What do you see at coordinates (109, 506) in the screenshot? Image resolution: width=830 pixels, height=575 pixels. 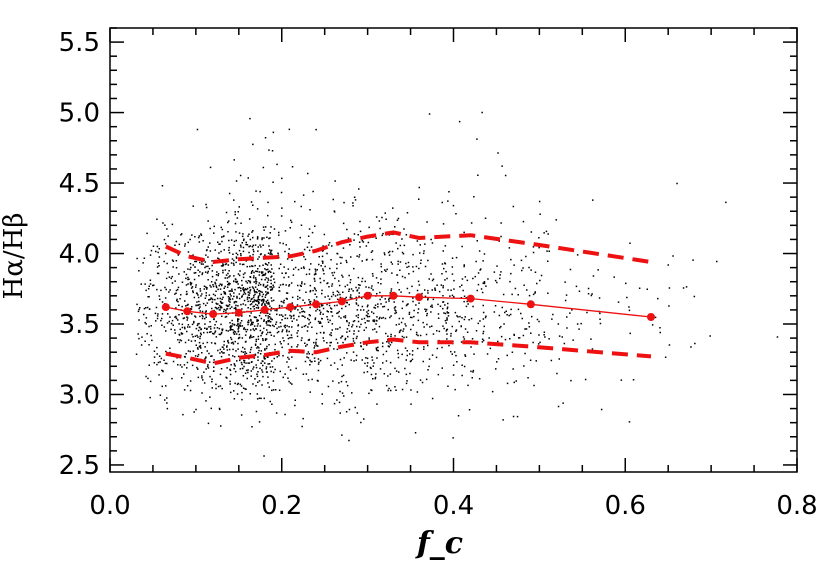 I see `x-tick-label: 0.0` at bounding box center [109, 506].